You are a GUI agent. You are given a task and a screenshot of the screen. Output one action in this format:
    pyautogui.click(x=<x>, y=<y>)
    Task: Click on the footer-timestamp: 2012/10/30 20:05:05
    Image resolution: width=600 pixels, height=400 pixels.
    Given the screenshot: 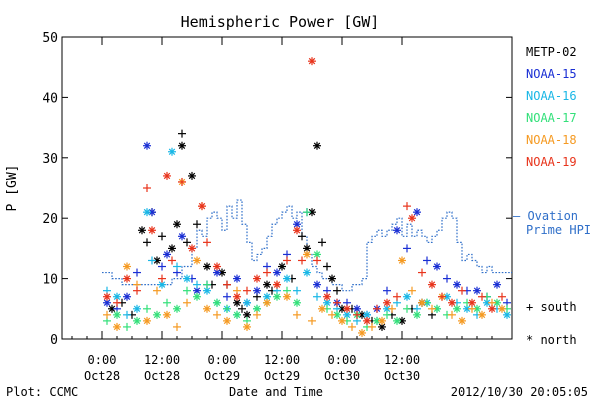 What is the action you would take?
    pyautogui.click(x=519, y=392)
    